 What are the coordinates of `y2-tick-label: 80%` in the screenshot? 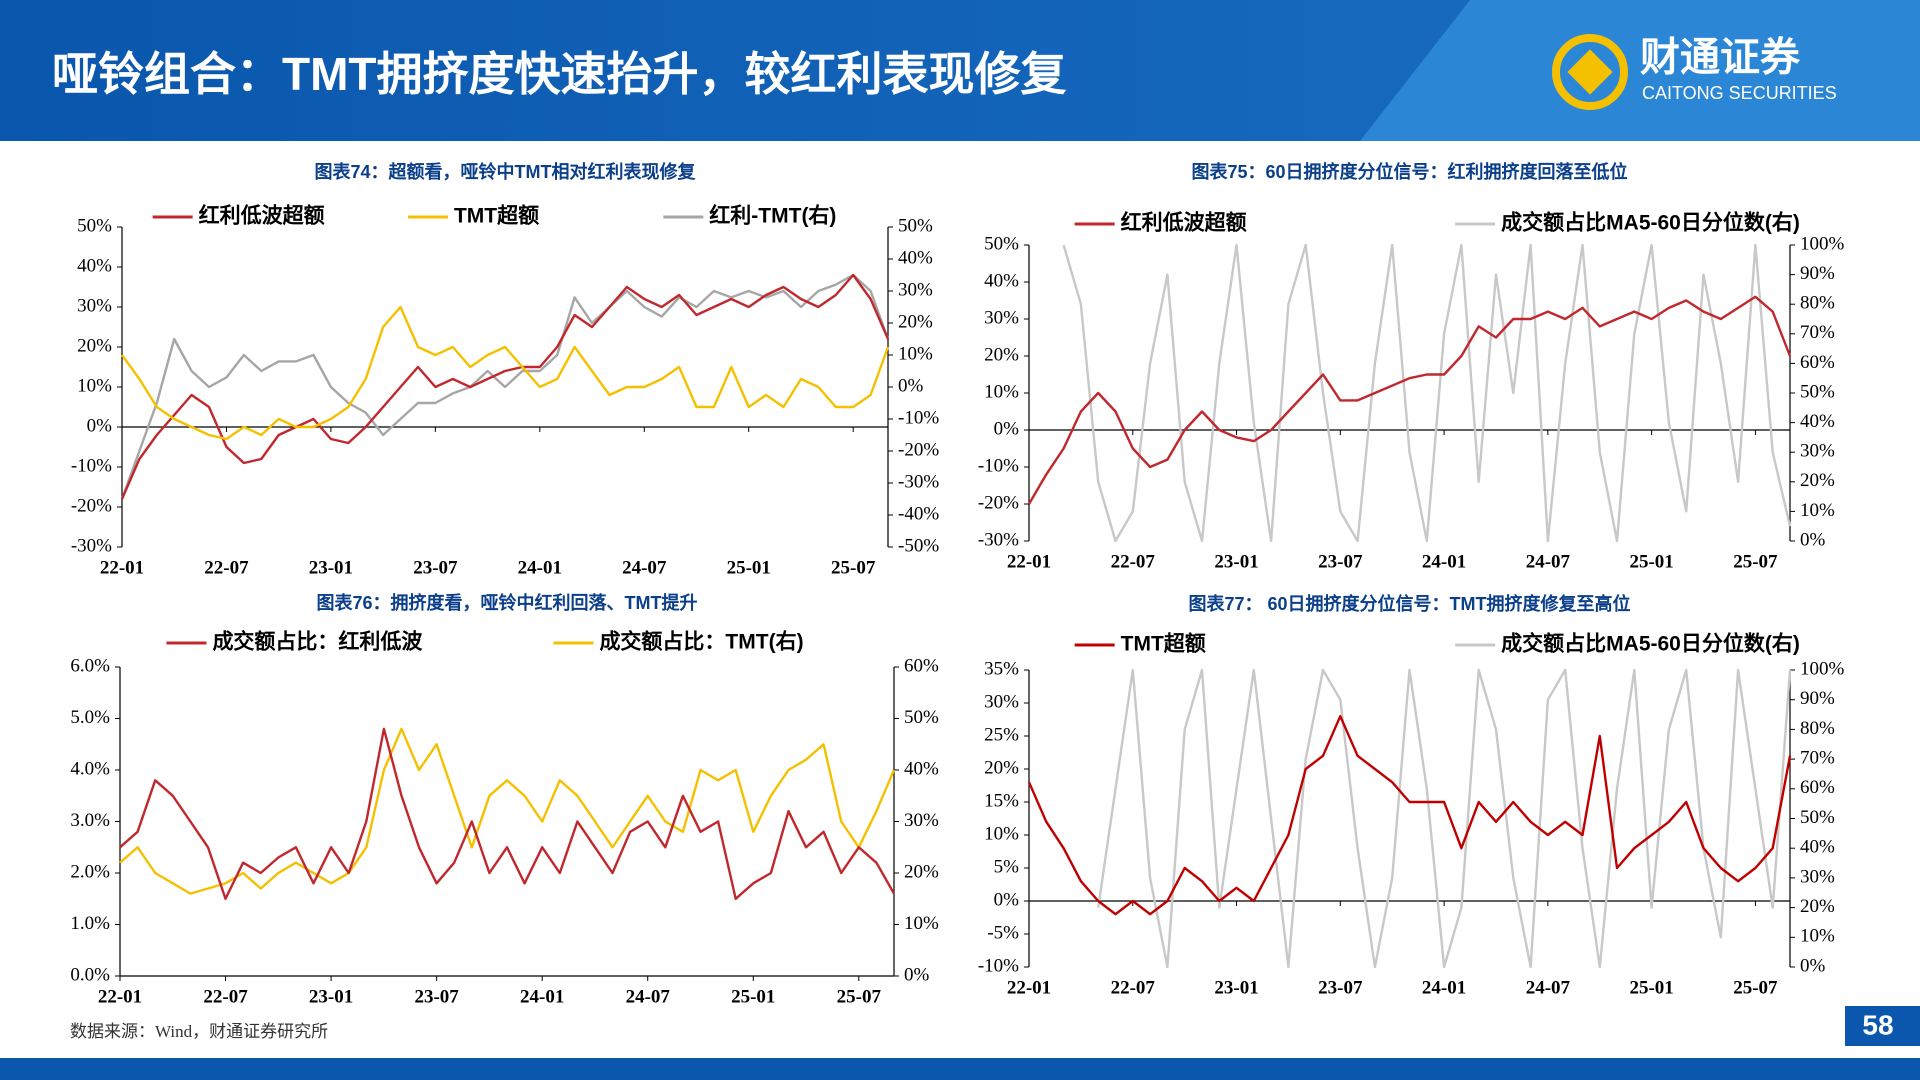 It's located at (1817, 303).